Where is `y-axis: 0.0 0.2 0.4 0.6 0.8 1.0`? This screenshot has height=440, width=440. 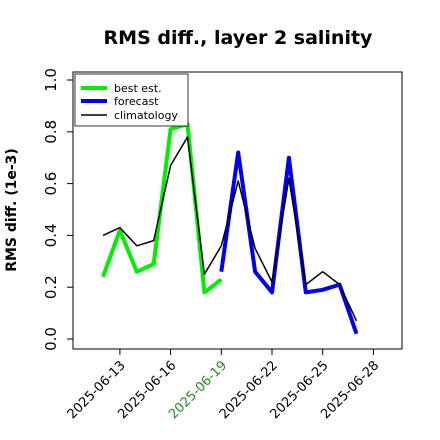
y-axis: 0.0 0.2 0.4 0.6 0.8 1.0 is located at coordinates (57, 209).